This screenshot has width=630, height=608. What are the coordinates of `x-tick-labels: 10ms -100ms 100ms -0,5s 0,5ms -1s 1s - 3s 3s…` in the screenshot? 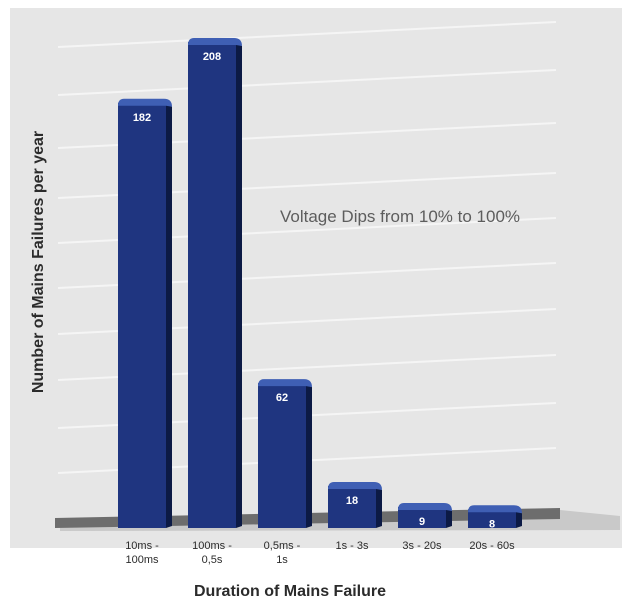 It's located at (320, 553).